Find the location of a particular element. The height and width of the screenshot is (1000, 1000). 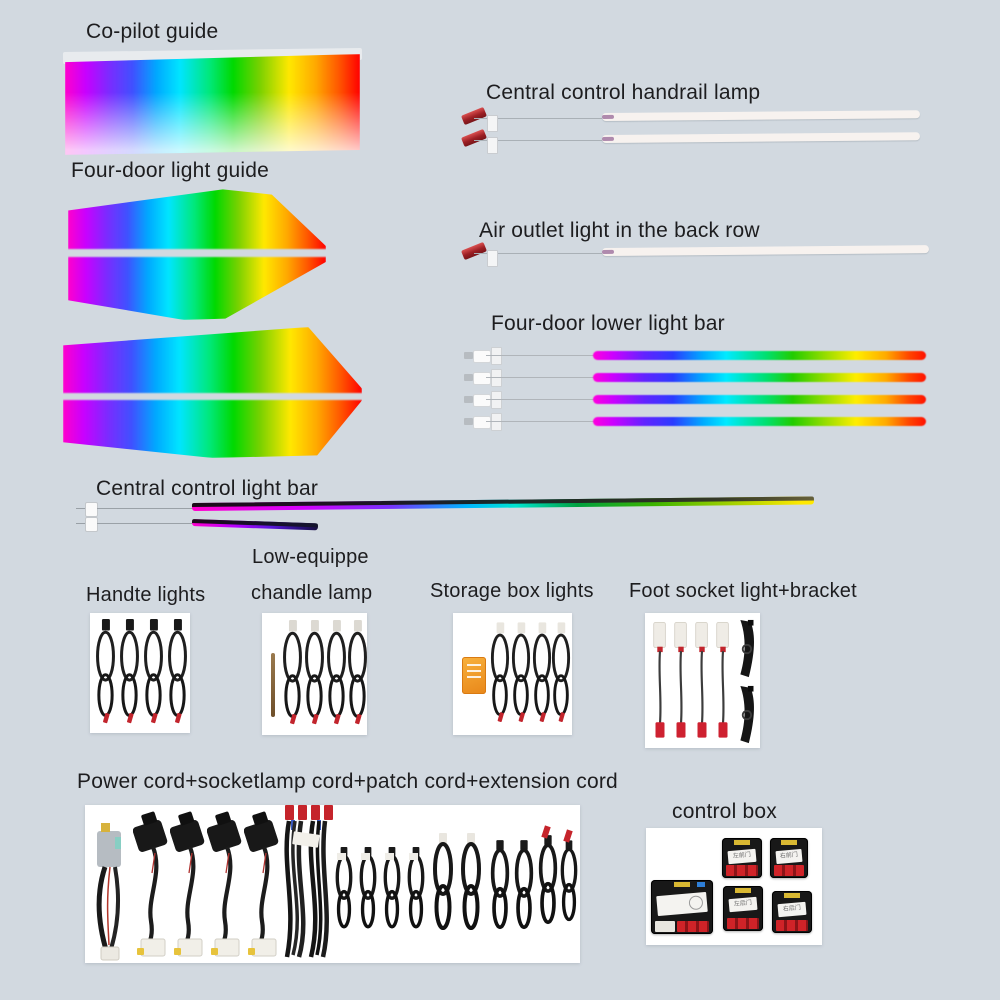

control-module-door: 左后门 is located at coordinates (743, 908).